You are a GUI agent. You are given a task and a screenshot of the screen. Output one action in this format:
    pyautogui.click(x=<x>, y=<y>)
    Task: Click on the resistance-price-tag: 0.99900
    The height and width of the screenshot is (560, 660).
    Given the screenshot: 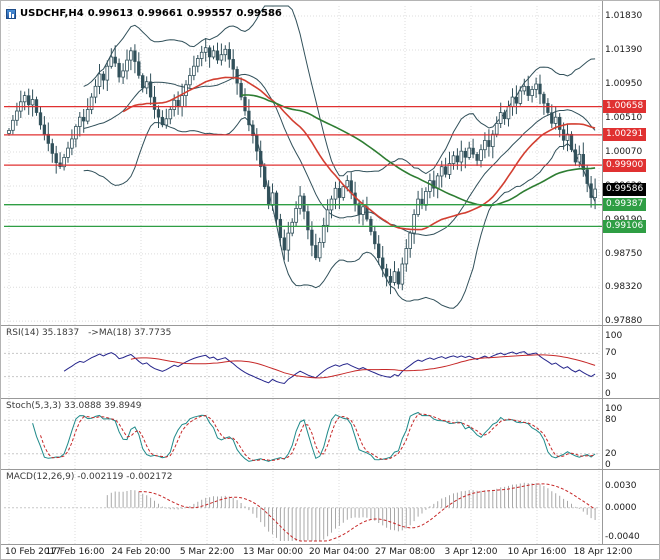 What is the action you would take?
    pyautogui.click(x=625, y=165)
    